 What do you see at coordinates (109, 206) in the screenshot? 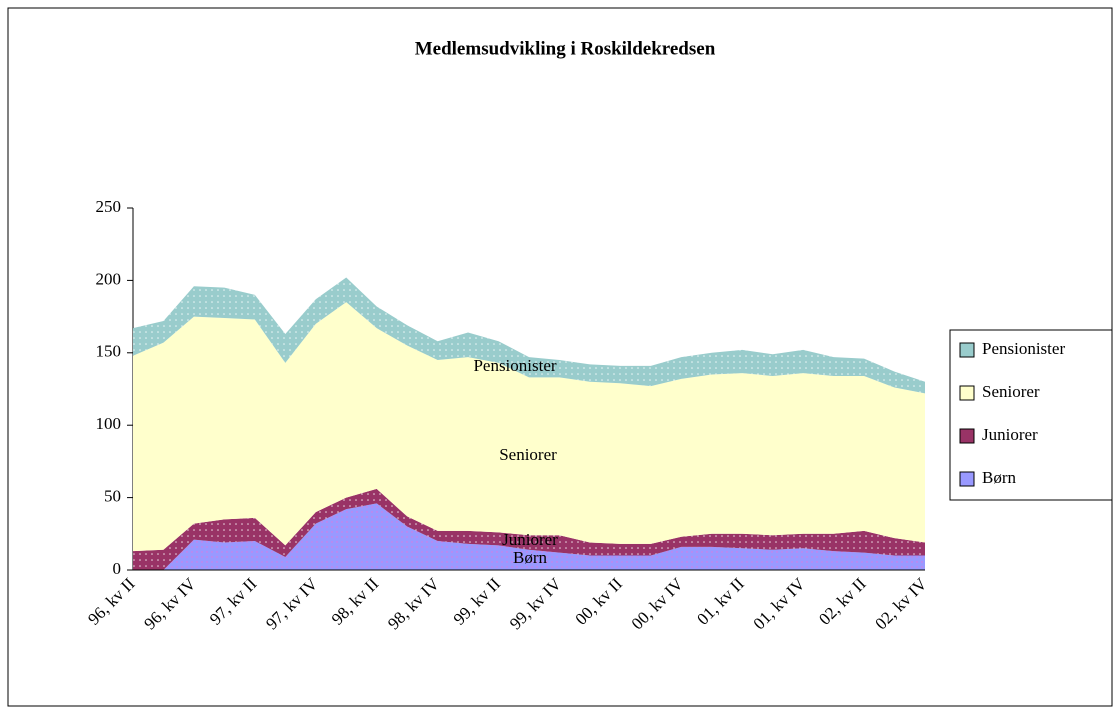
I see `y-tick-label: 250` at bounding box center [109, 206].